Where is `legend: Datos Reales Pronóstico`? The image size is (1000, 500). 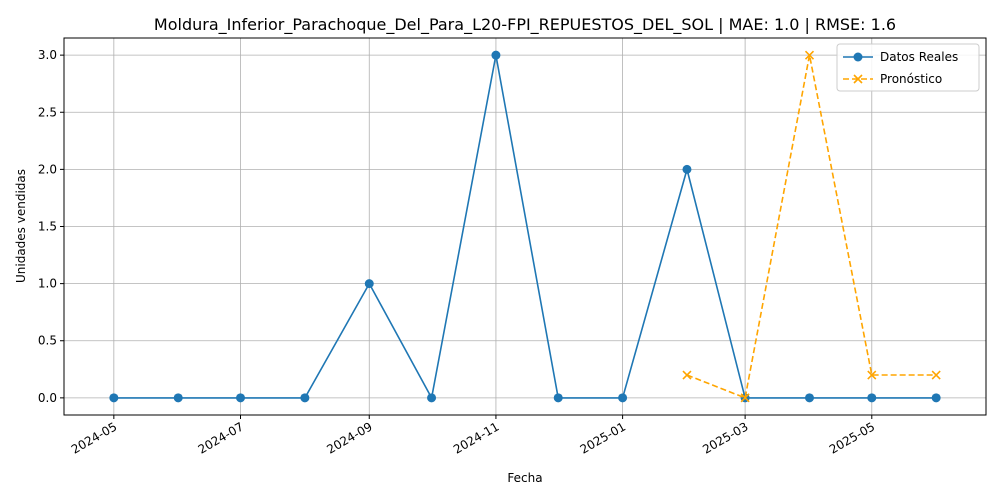
legend: Datos Reales Pronóstico is located at coordinates (908, 67).